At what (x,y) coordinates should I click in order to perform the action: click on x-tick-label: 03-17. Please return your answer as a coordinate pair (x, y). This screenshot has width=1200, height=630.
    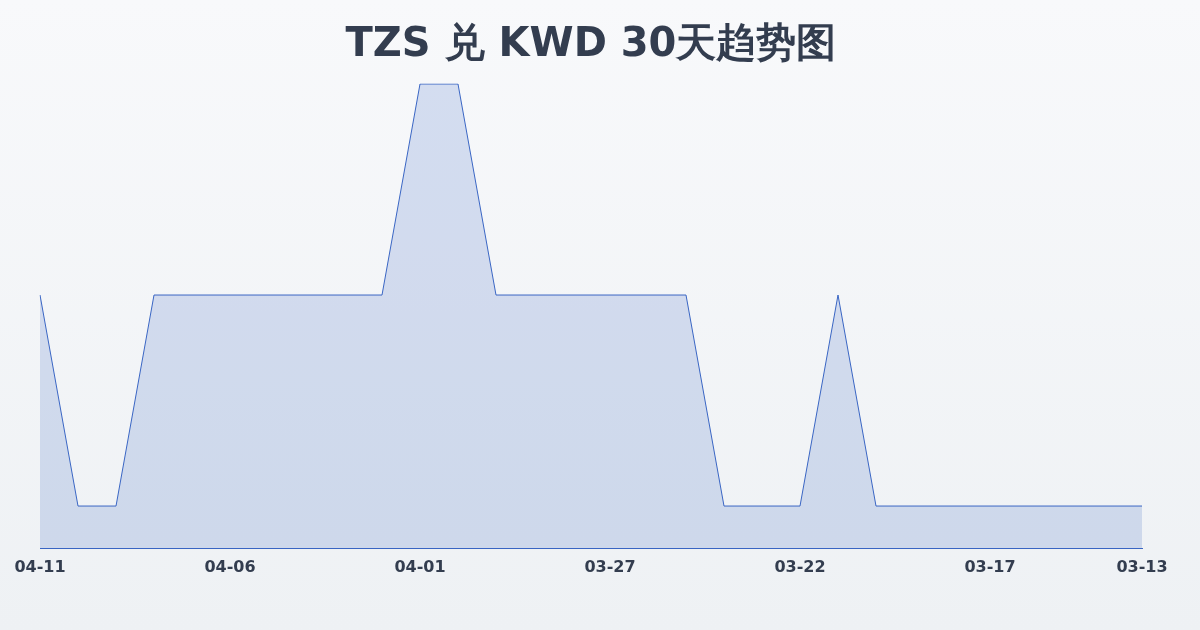
    Looking at the image, I should click on (990, 566).